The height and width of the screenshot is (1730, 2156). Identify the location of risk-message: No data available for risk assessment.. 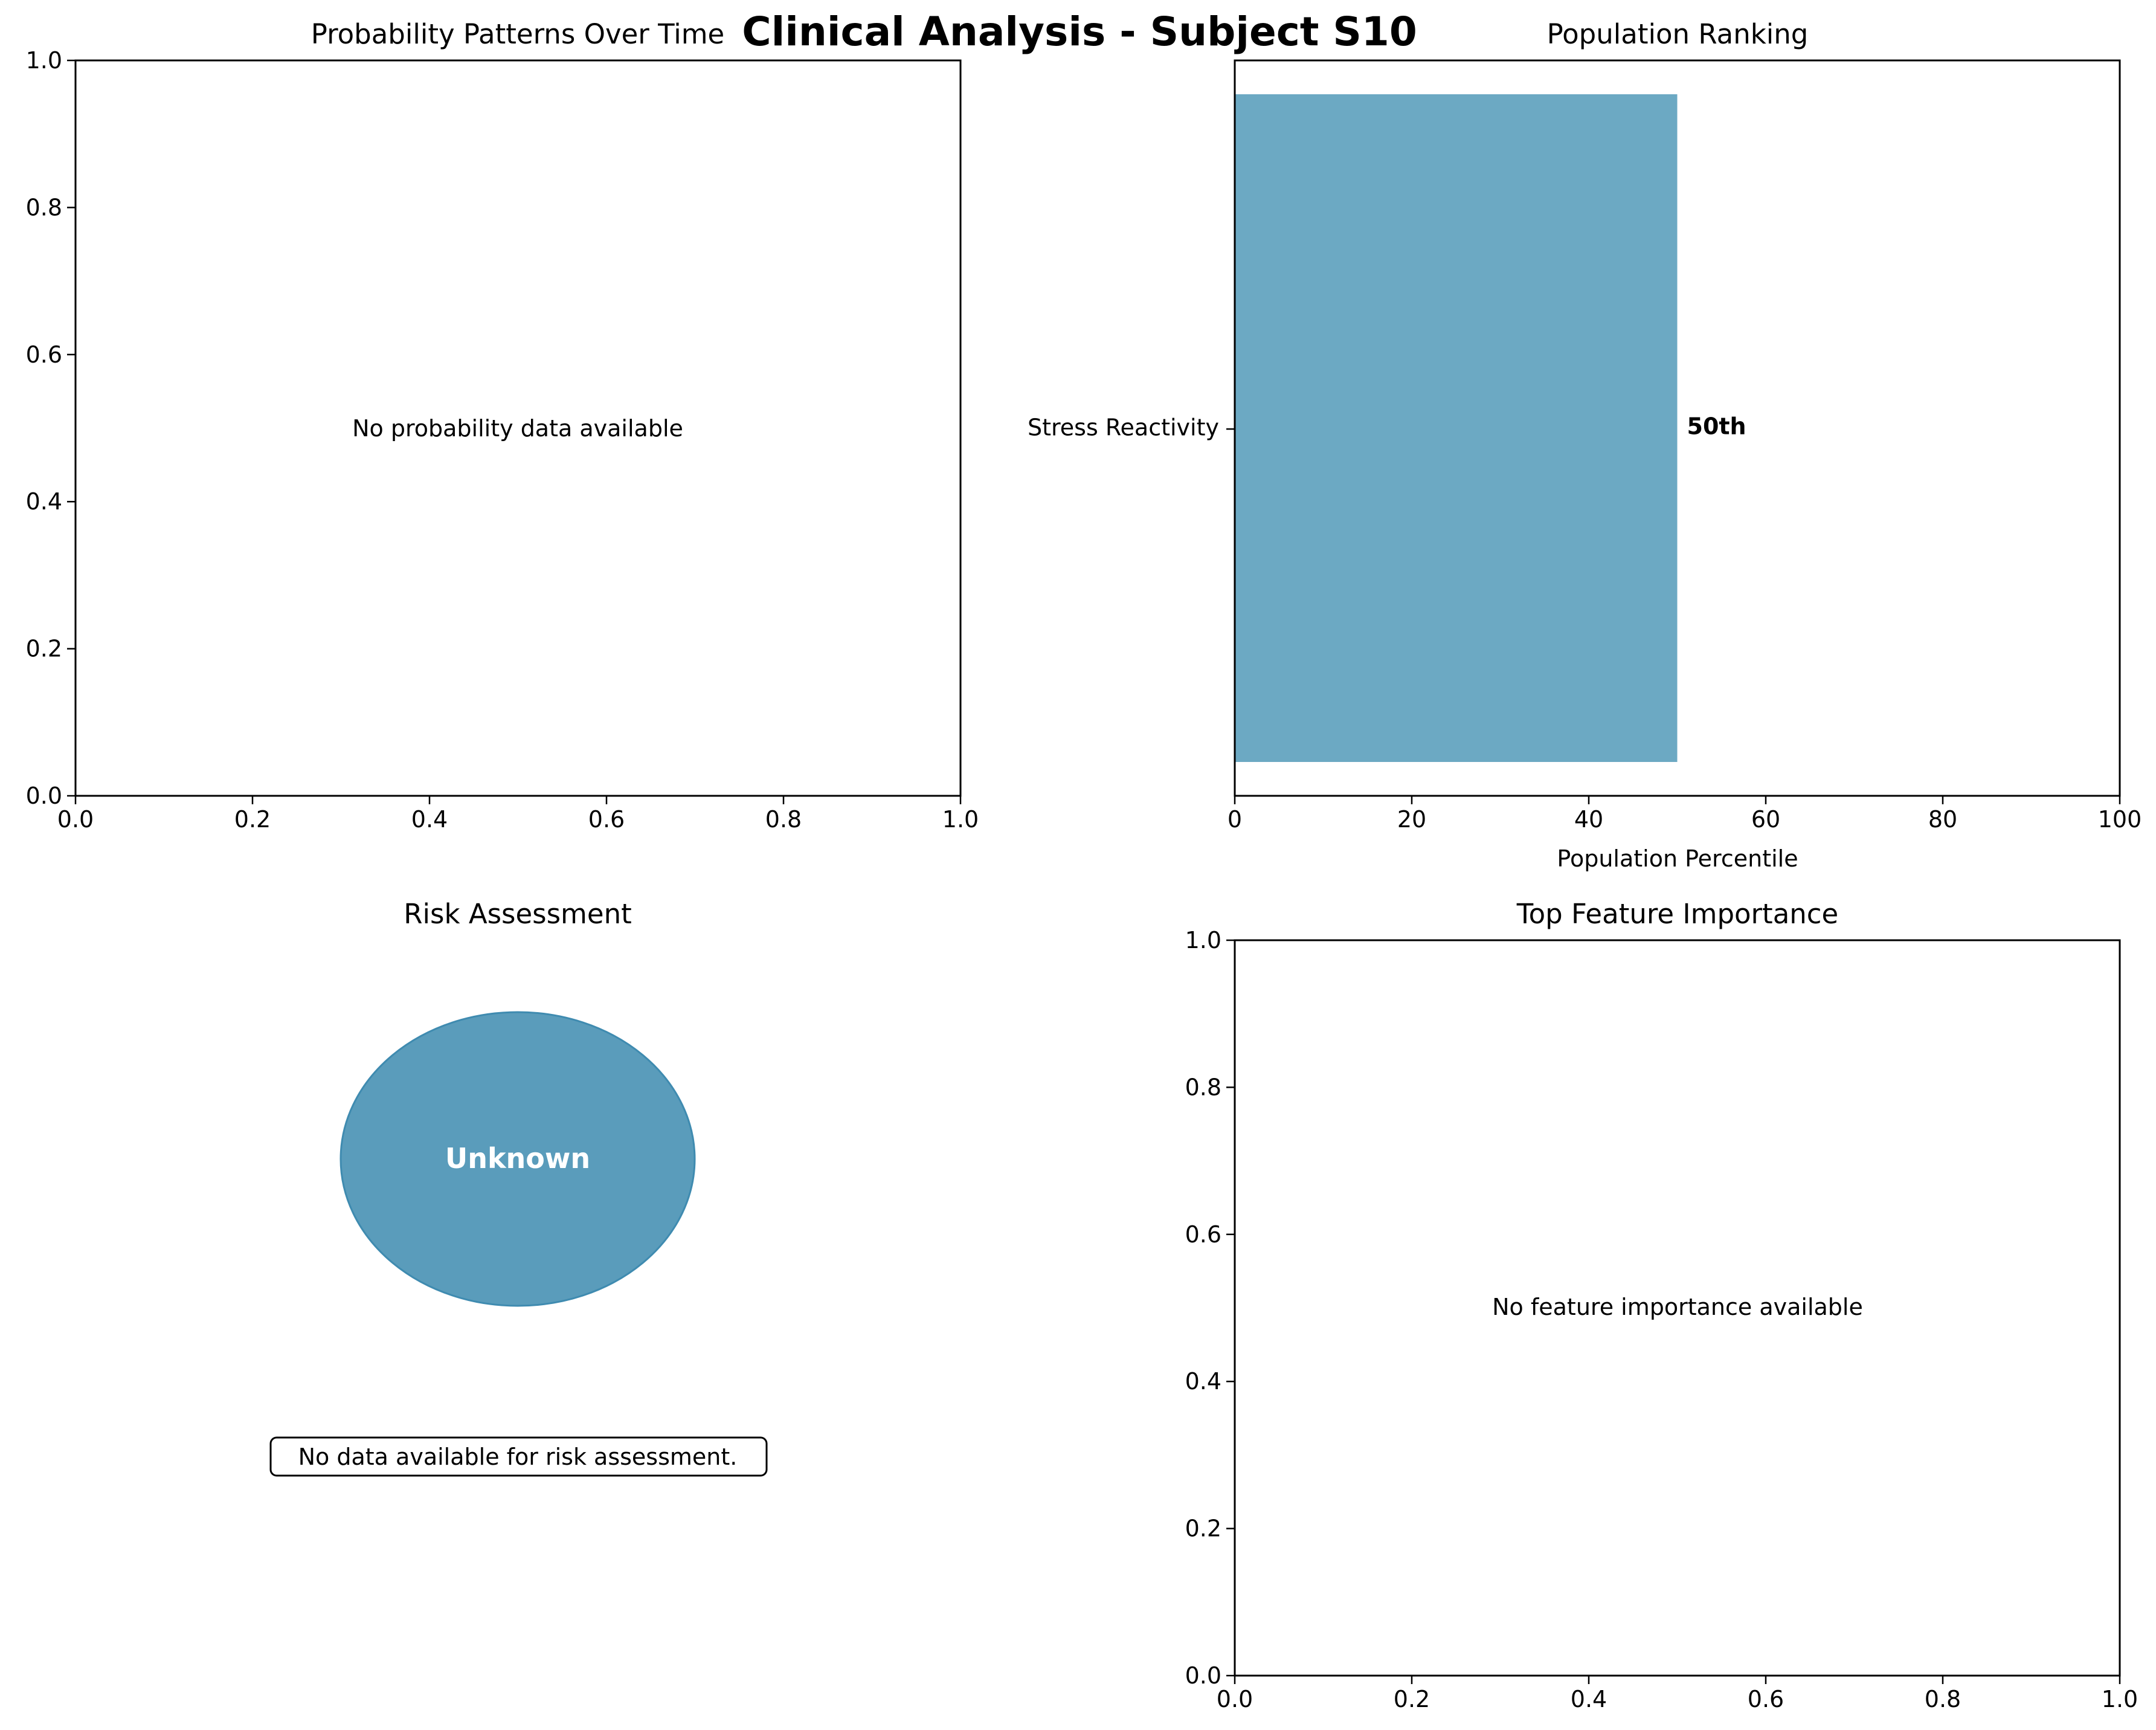
(518, 1457).